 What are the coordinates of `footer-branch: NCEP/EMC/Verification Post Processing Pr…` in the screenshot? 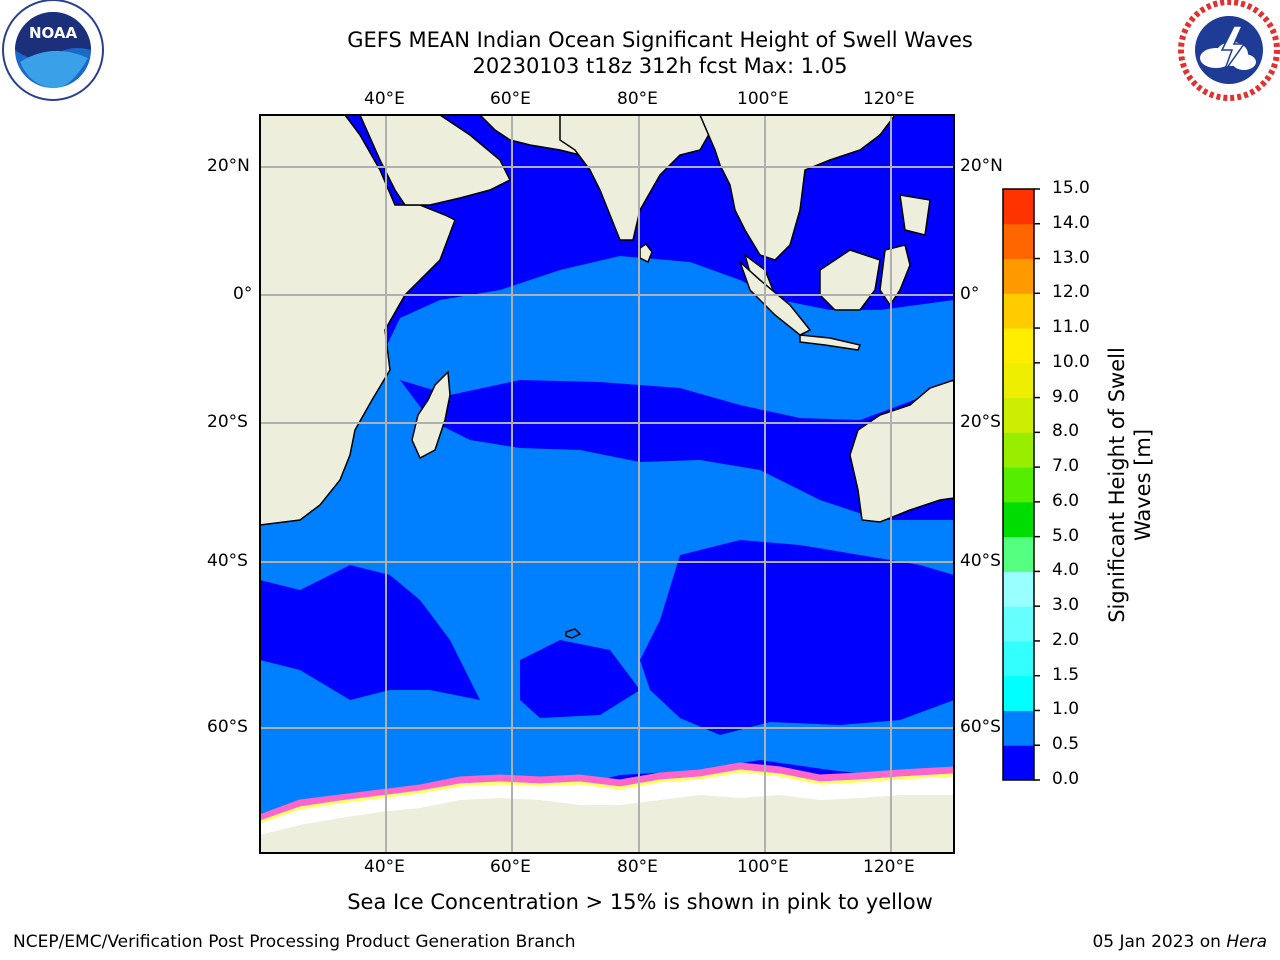 It's located at (294, 942).